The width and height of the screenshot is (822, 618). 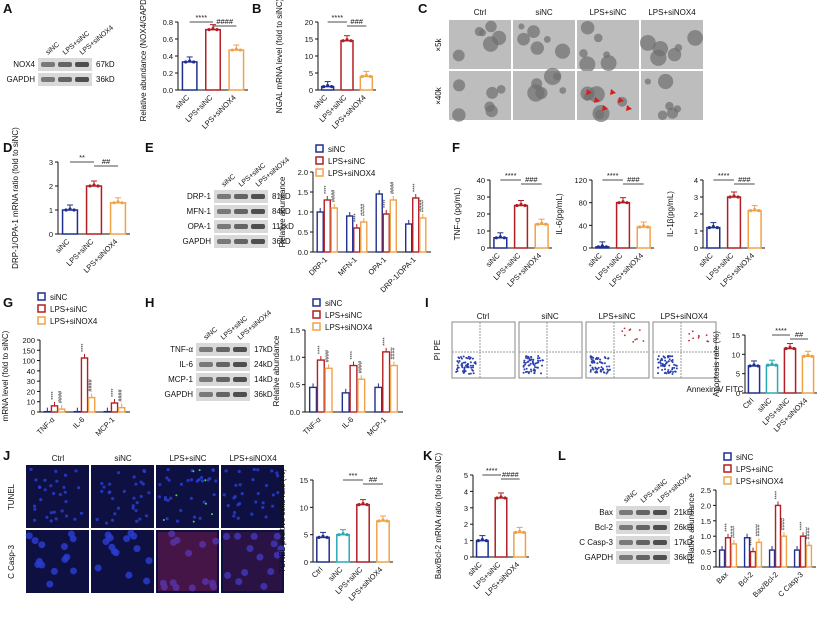 I want to click on panel-letter: G, so click(x=8, y=302).